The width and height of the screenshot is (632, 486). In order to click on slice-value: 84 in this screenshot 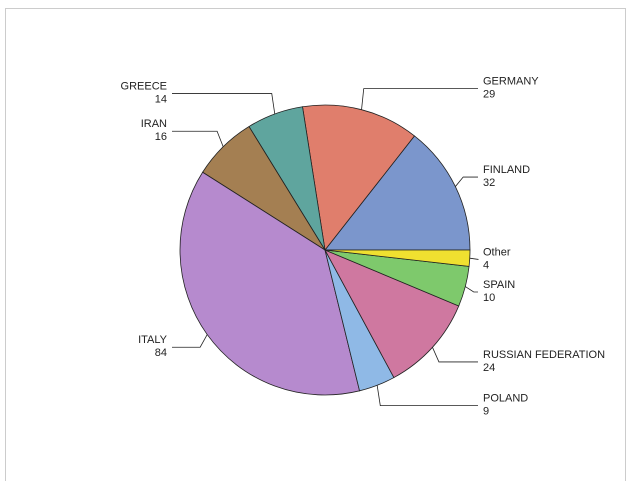, I will do `click(161, 353)`.